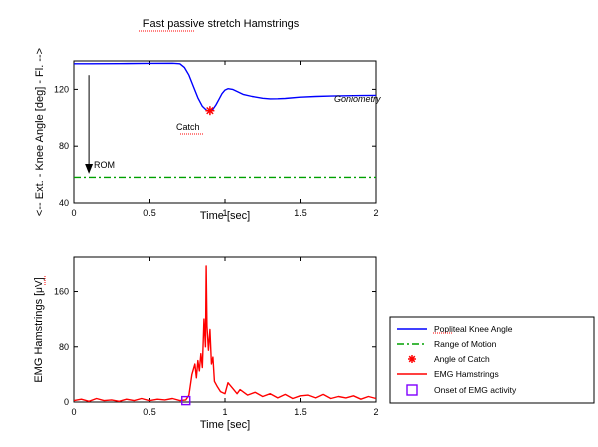  What do you see at coordinates (39, 329) in the screenshot?
I see `bottom-y-axis-label: EMG Hamstrings [μV]` at bounding box center [39, 329].